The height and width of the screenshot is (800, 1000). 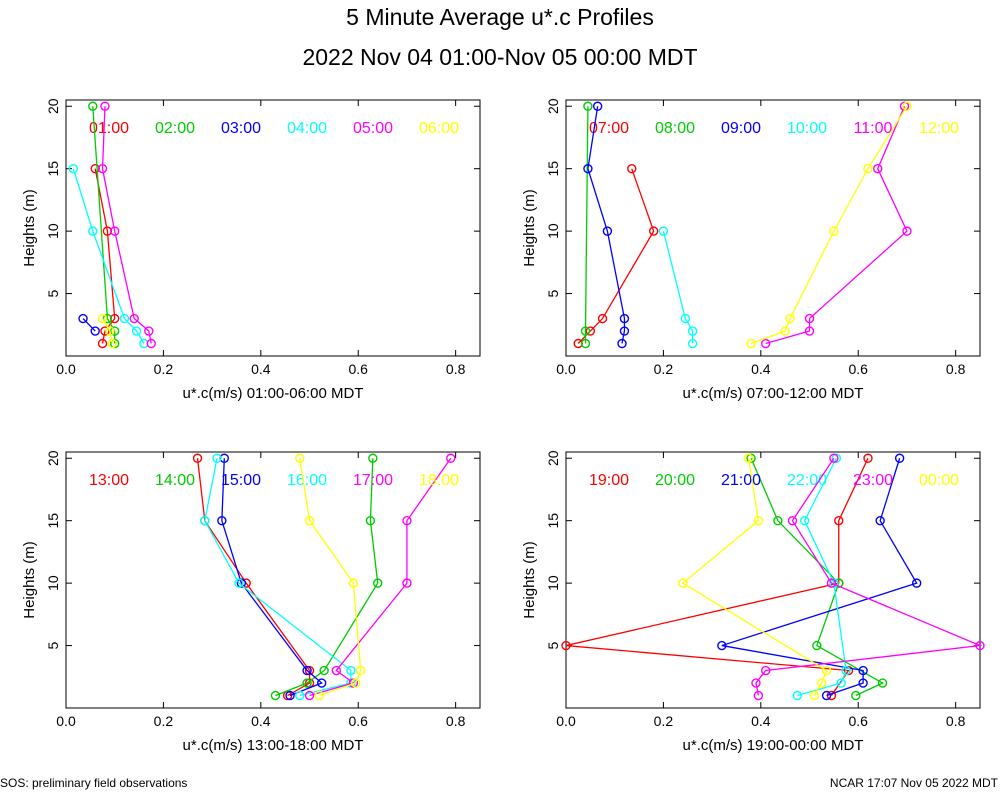 What do you see at coordinates (773, 745) in the screenshot?
I see `x-axis-label: u*.c(m/s) 19:00-00:00 MDT` at bounding box center [773, 745].